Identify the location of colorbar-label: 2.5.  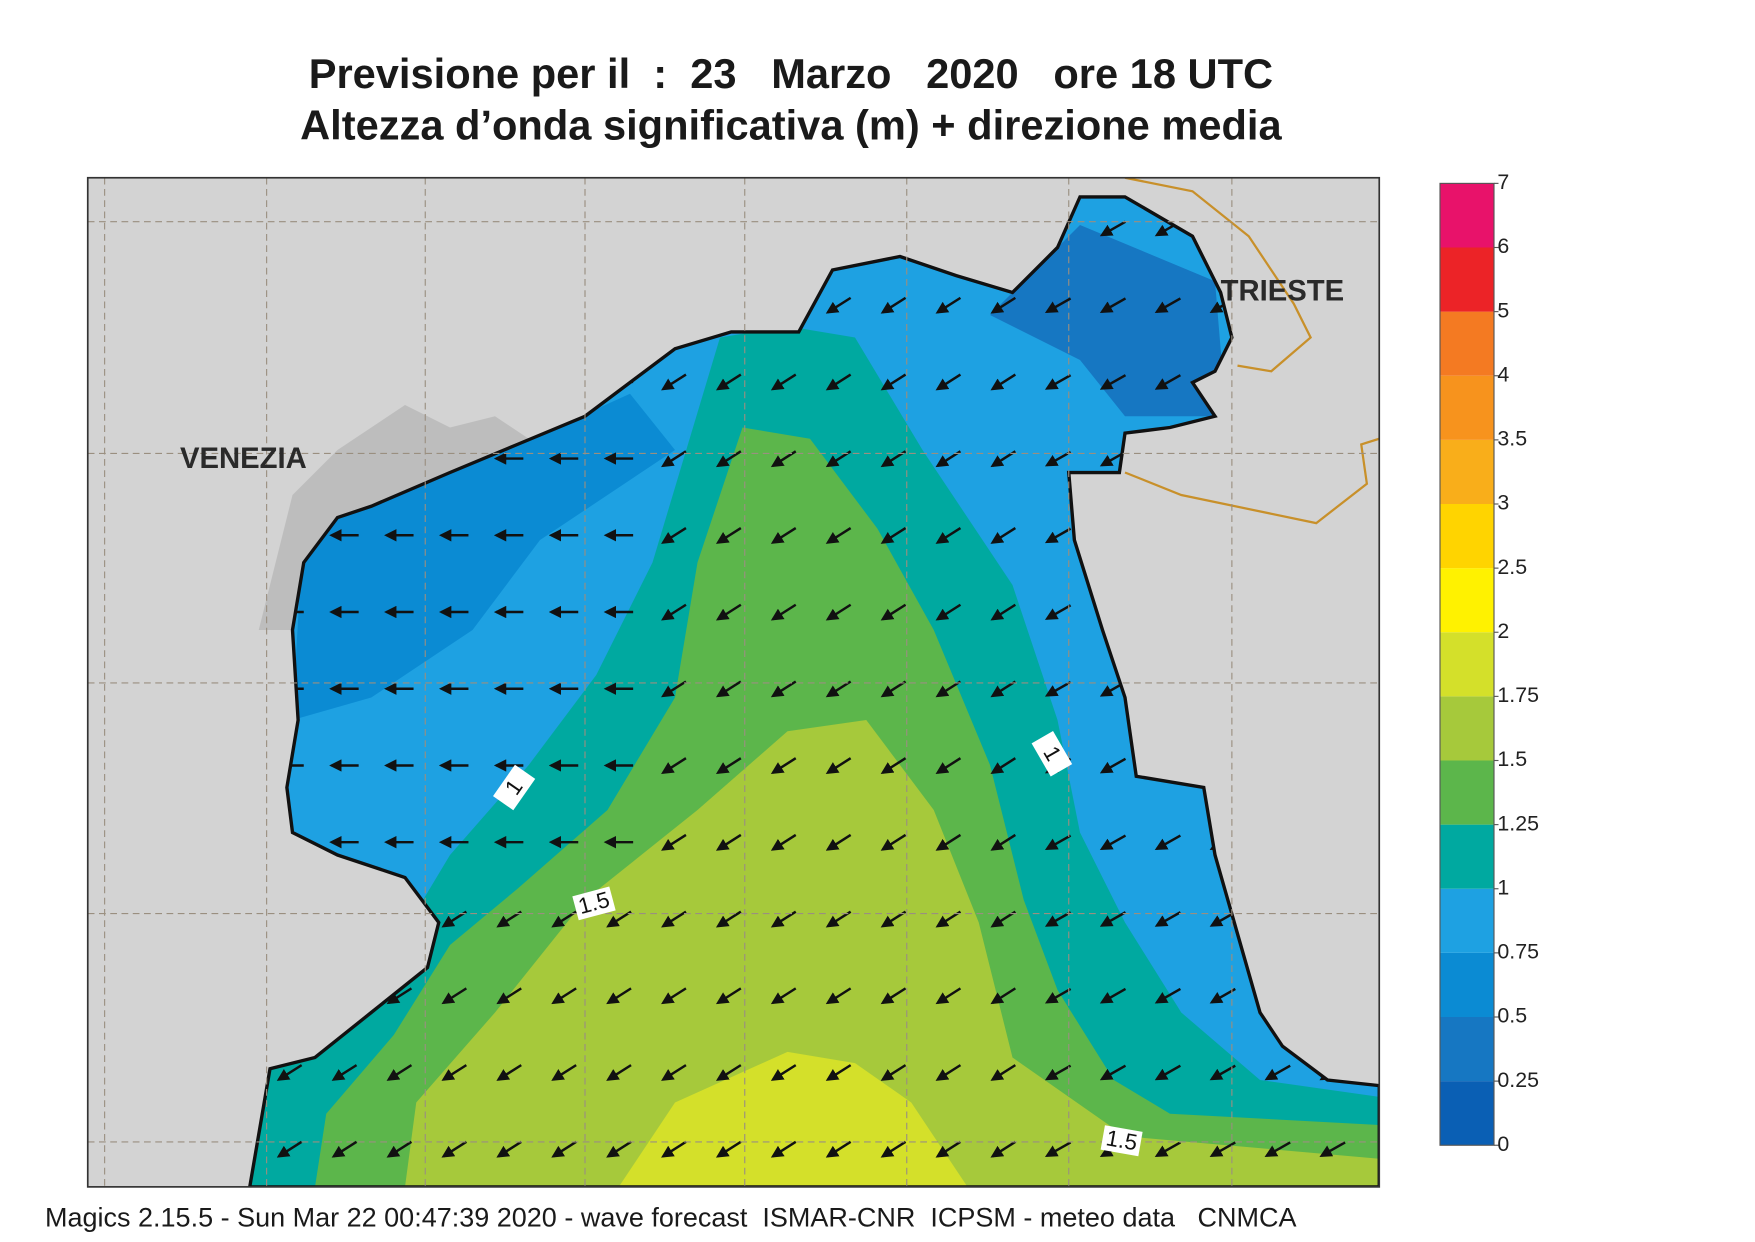
(1512, 567).